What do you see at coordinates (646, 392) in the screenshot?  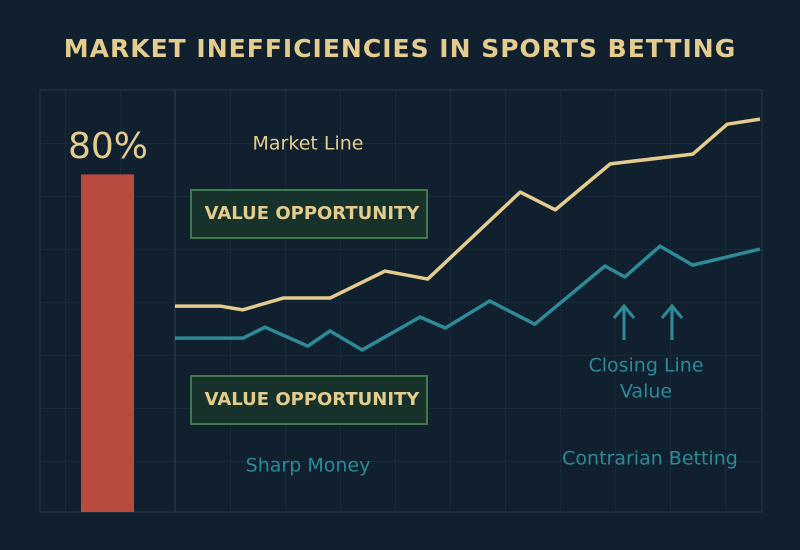 I see `annotation: Value` at bounding box center [646, 392].